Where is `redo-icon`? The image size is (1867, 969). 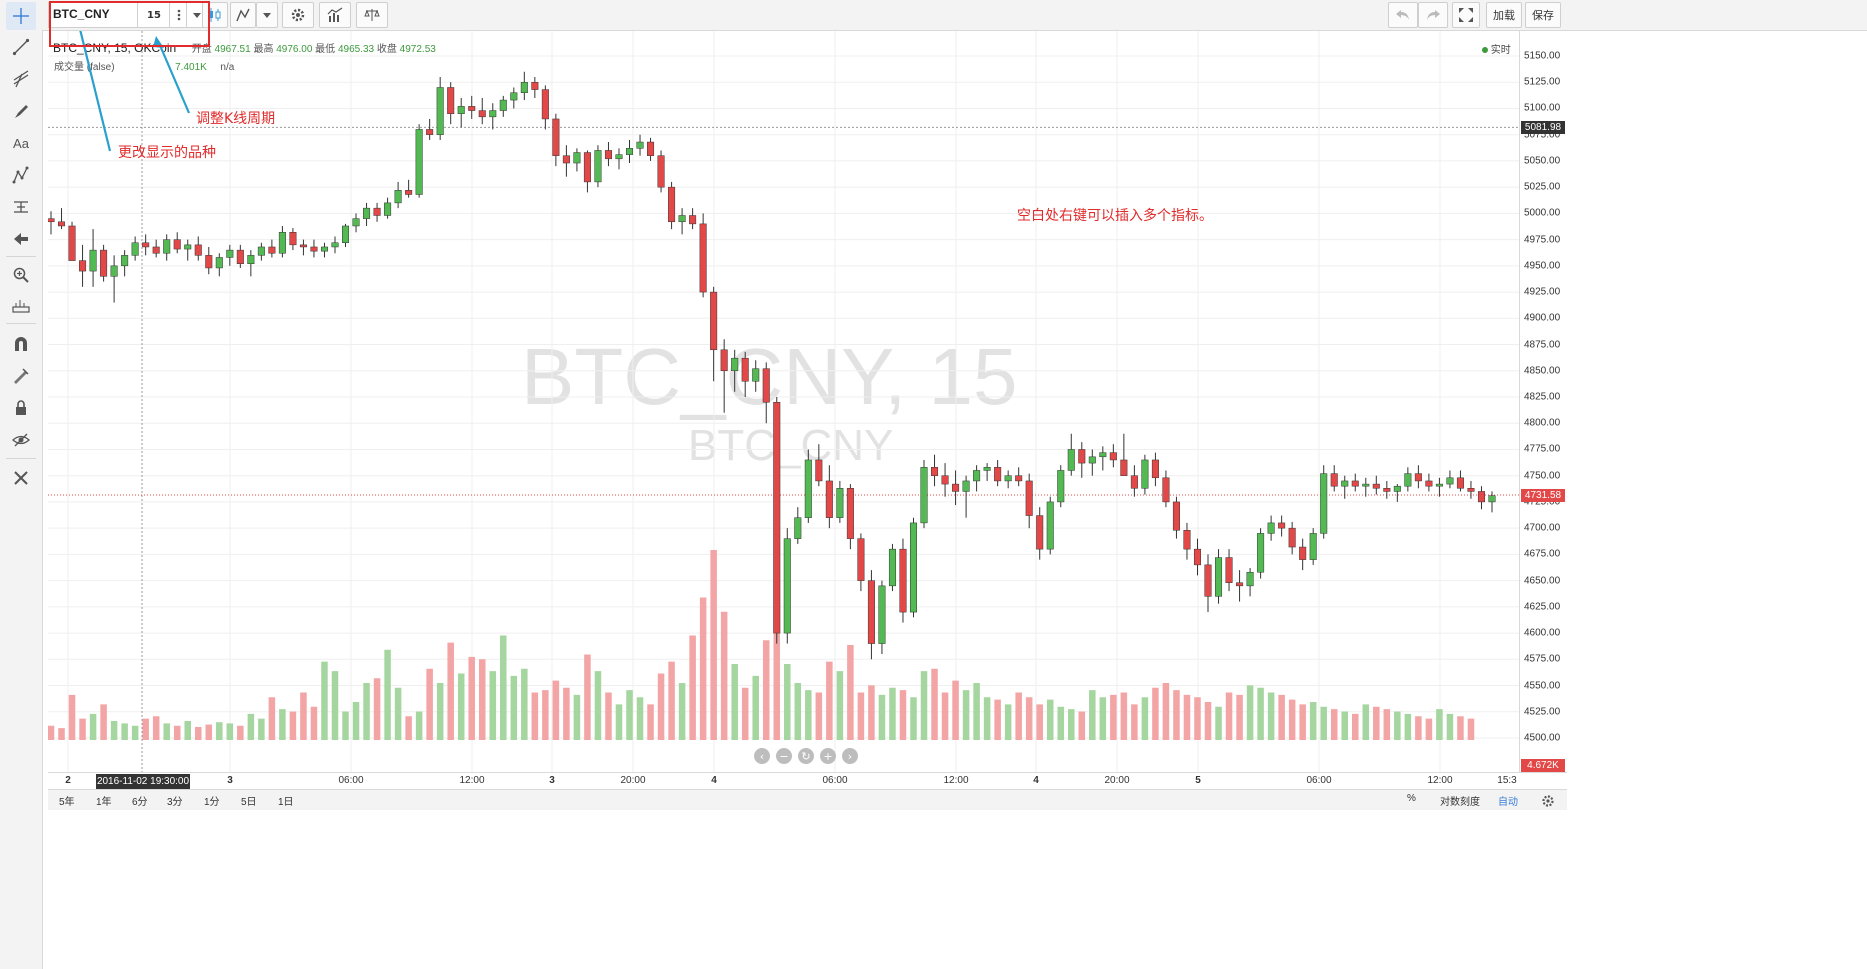 redo-icon is located at coordinates (1433, 15).